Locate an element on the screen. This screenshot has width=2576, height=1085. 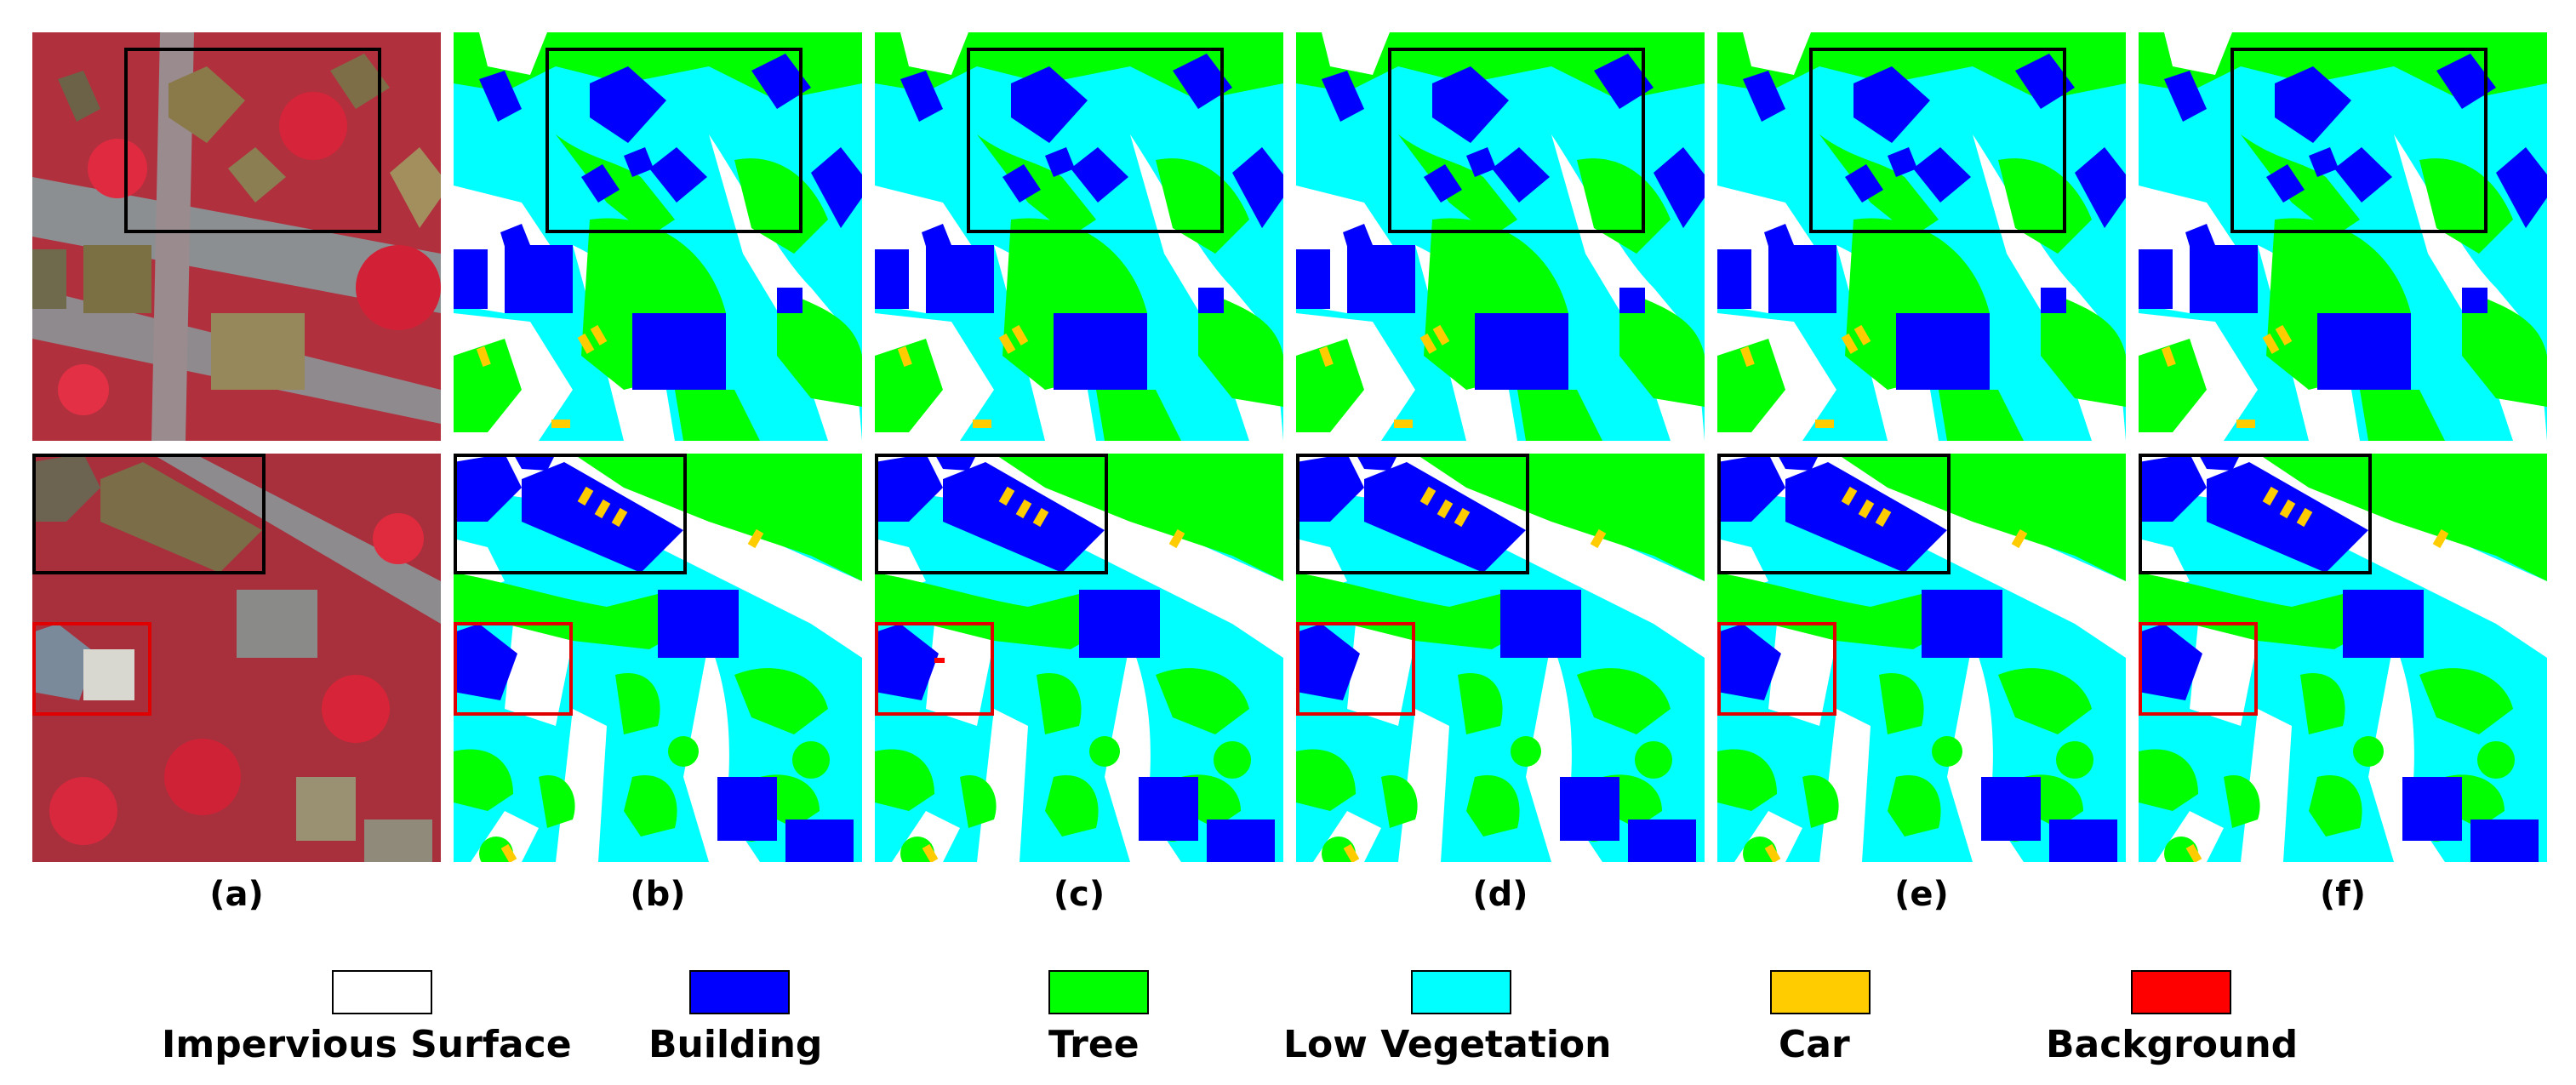
panel-e-row2 is located at coordinates (1921, 658).